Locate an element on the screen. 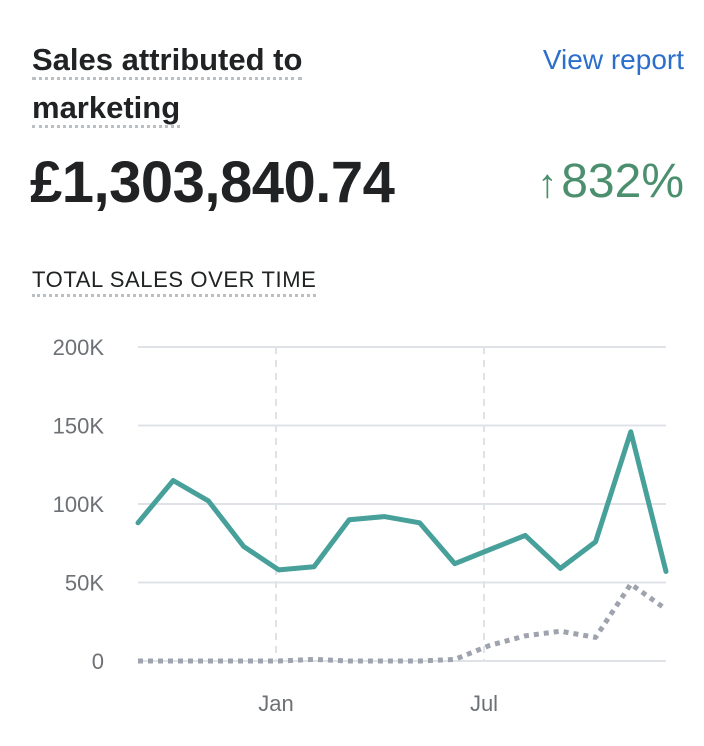 This screenshot has width=704, height=746. y-tick-label: 150K is located at coordinates (79, 426).